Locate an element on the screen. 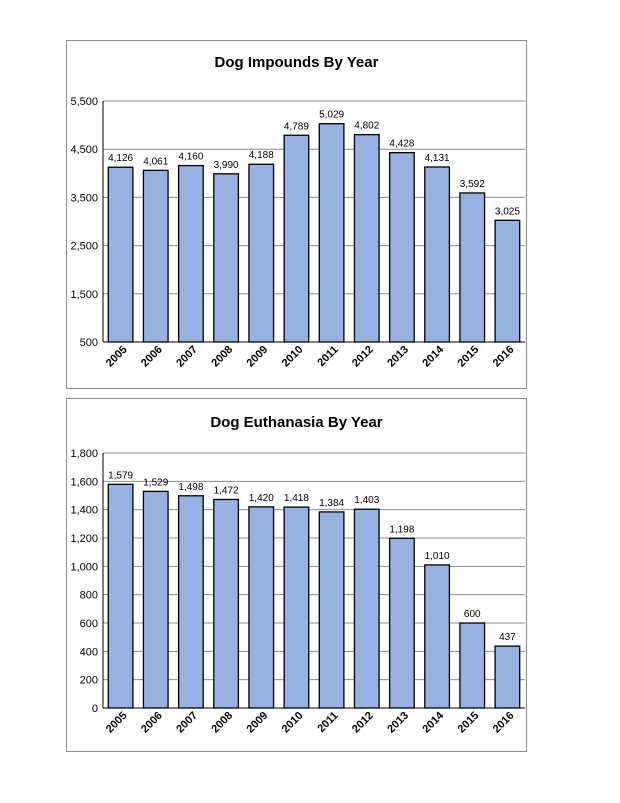  euthanasia-x-tick-label: 2006 is located at coordinates (152, 723).